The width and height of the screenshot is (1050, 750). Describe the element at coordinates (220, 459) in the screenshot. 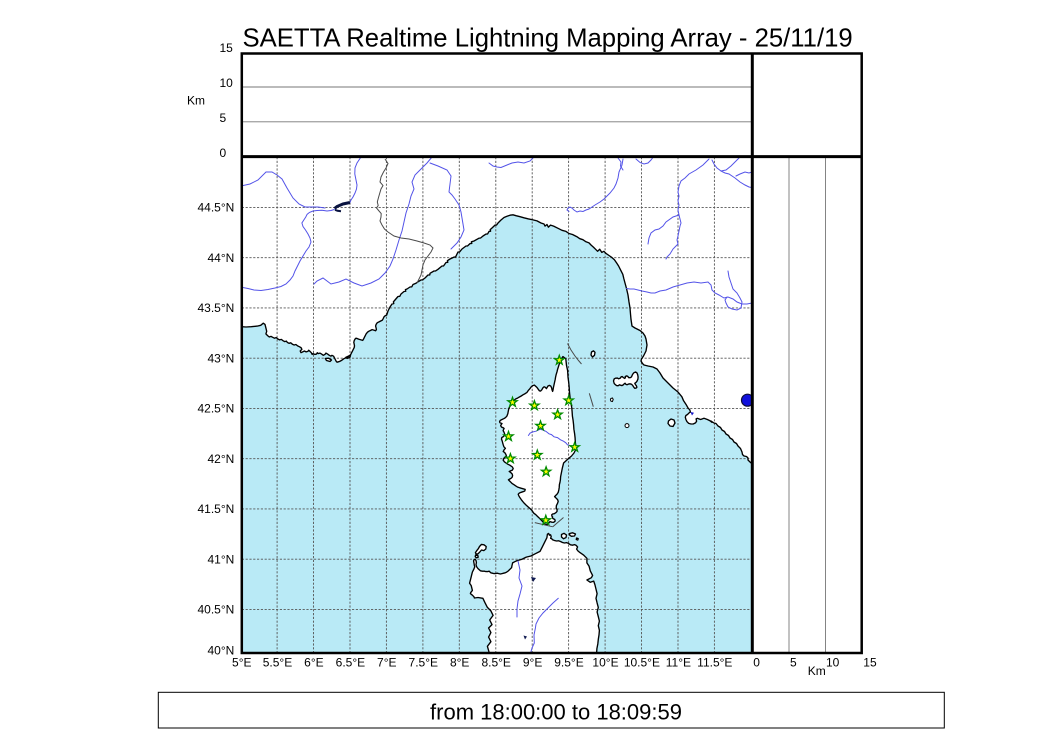

I see `svg-text: 42°N` at that location.